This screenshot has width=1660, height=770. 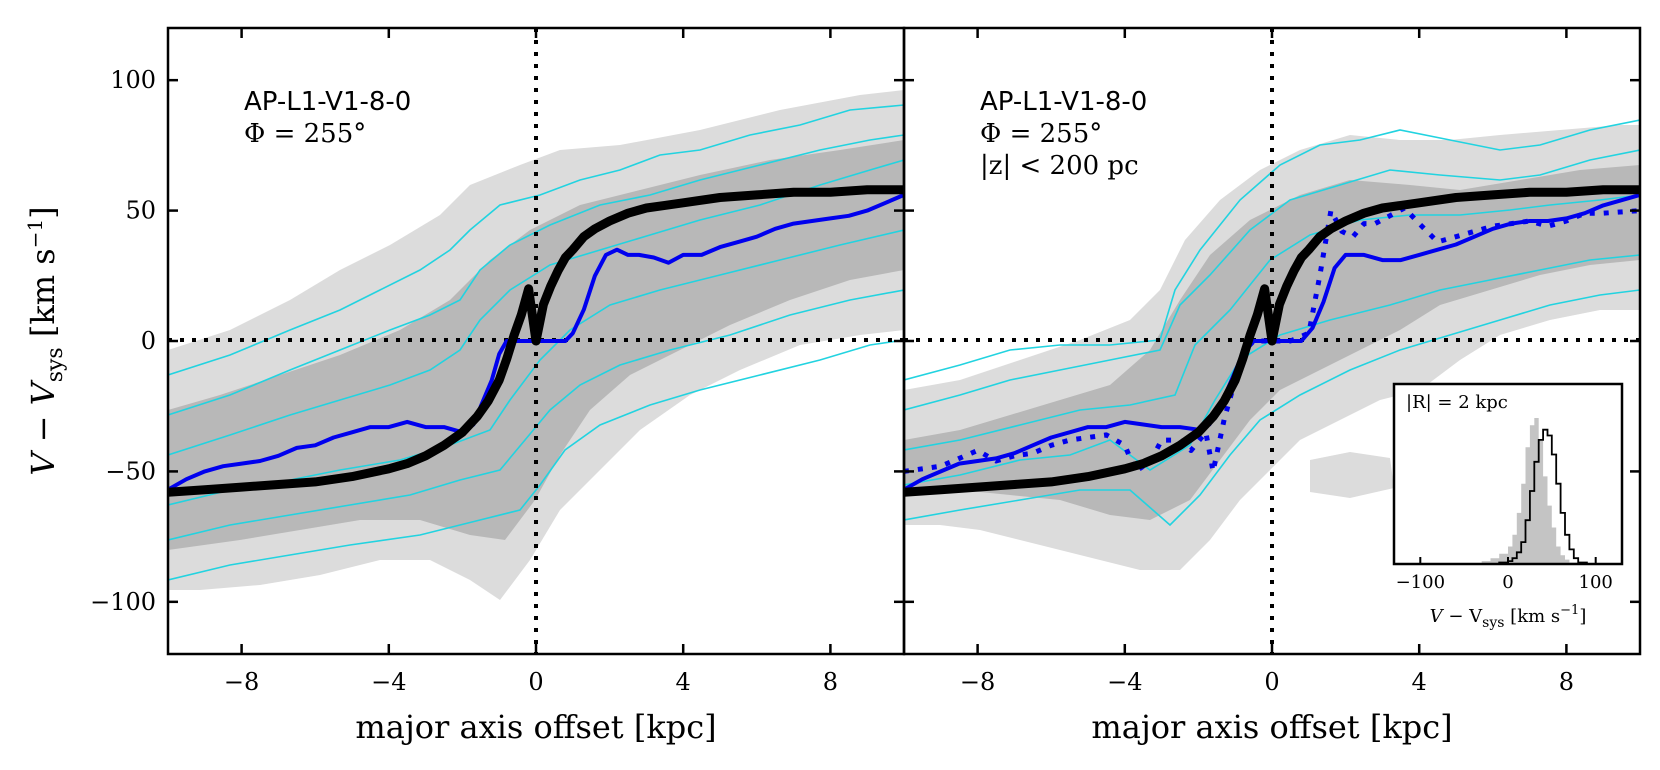 What do you see at coordinates (1493, 623) in the screenshot?
I see `inset-label-sub: sys` at bounding box center [1493, 623].